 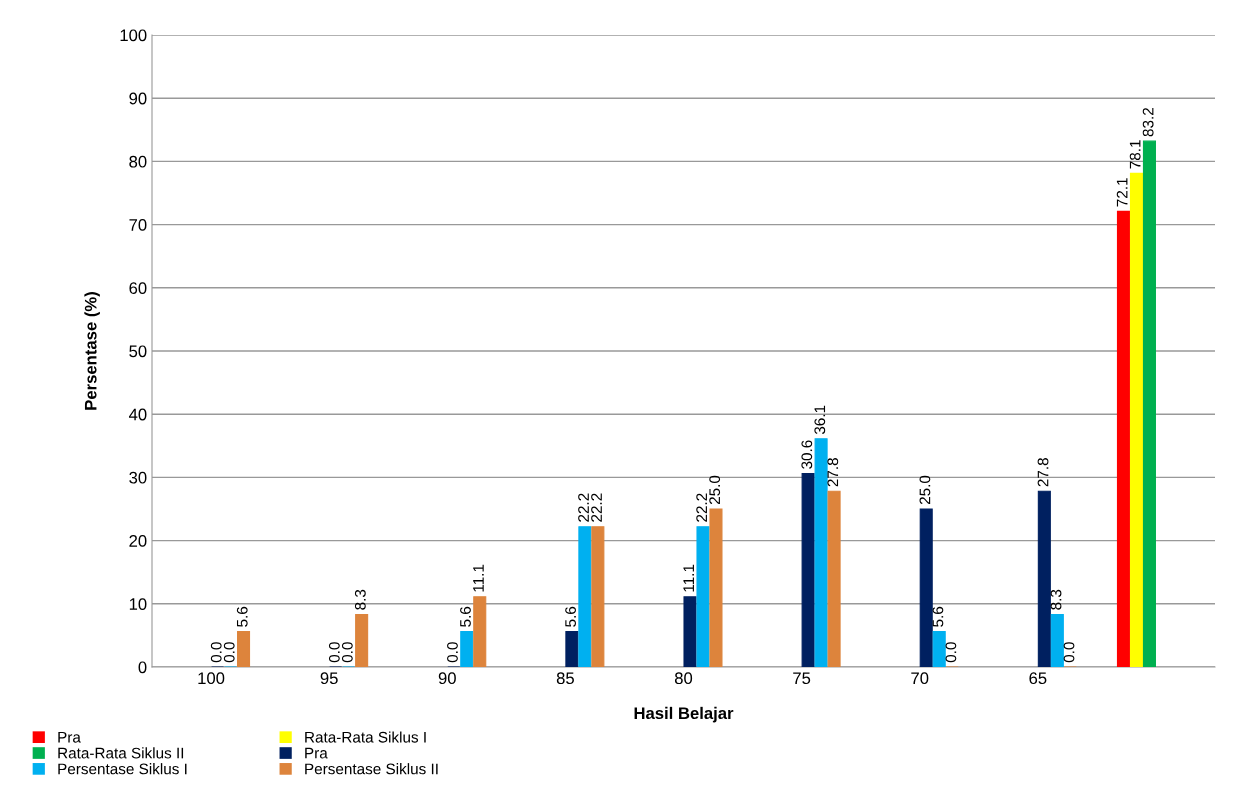 What do you see at coordinates (138, 351) in the screenshot?
I see `y-tick-label: 50` at bounding box center [138, 351].